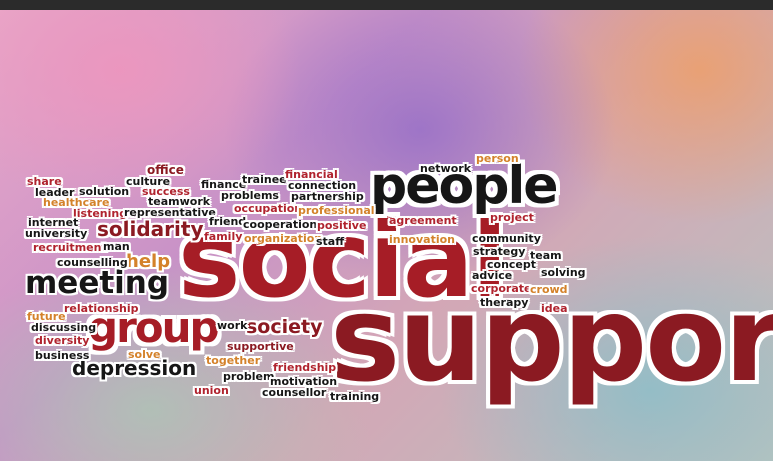  I want to click on word-social: social, so click(343, 260).